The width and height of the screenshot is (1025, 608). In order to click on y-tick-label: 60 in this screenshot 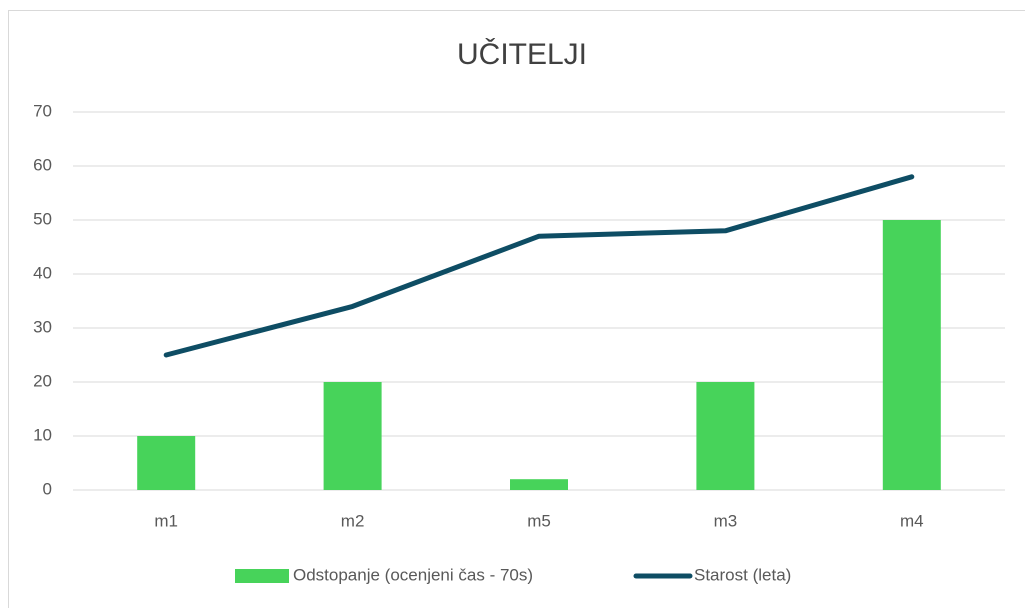, I will do `click(42, 164)`.